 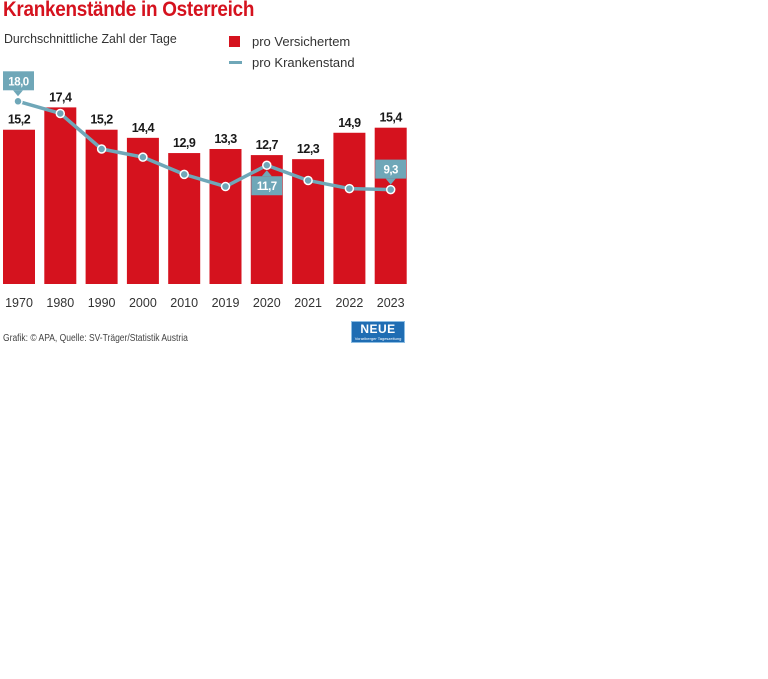 I want to click on line-pro-krankenstand, so click(x=204, y=145).